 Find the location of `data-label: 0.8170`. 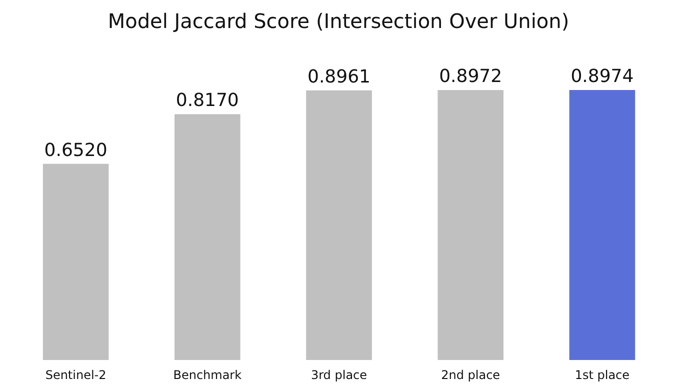

data-label: 0.8170 is located at coordinates (207, 101).